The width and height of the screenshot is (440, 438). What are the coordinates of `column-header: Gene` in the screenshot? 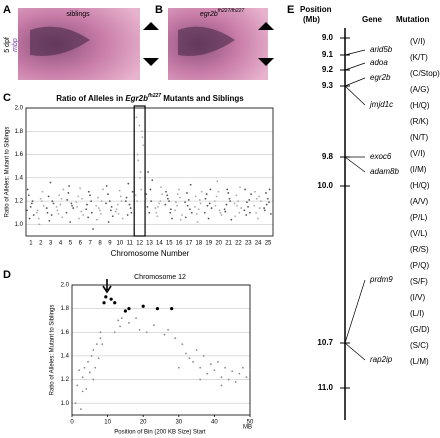 It's located at (372, 19).